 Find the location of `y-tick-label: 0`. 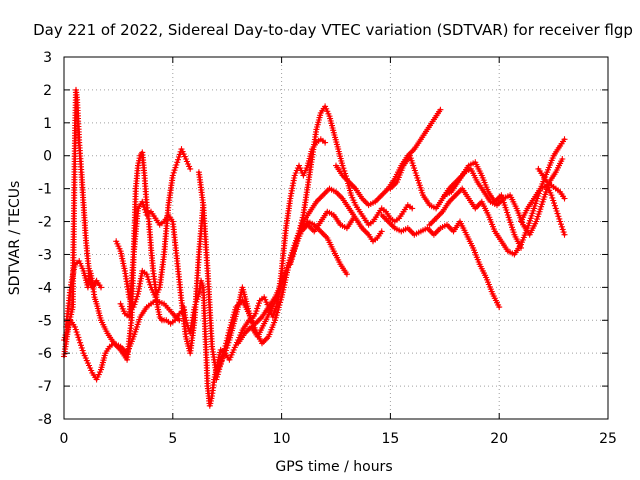

y-tick-label: 0 is located at coordinates (47, 157).